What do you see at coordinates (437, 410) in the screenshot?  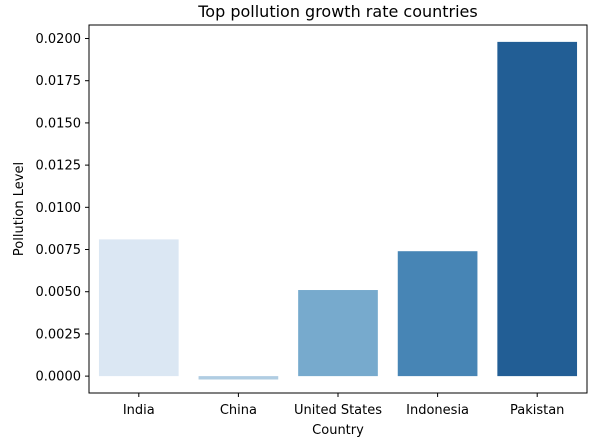 I see `x-tick-label: Indonesia` at bounding box center [437, 410].